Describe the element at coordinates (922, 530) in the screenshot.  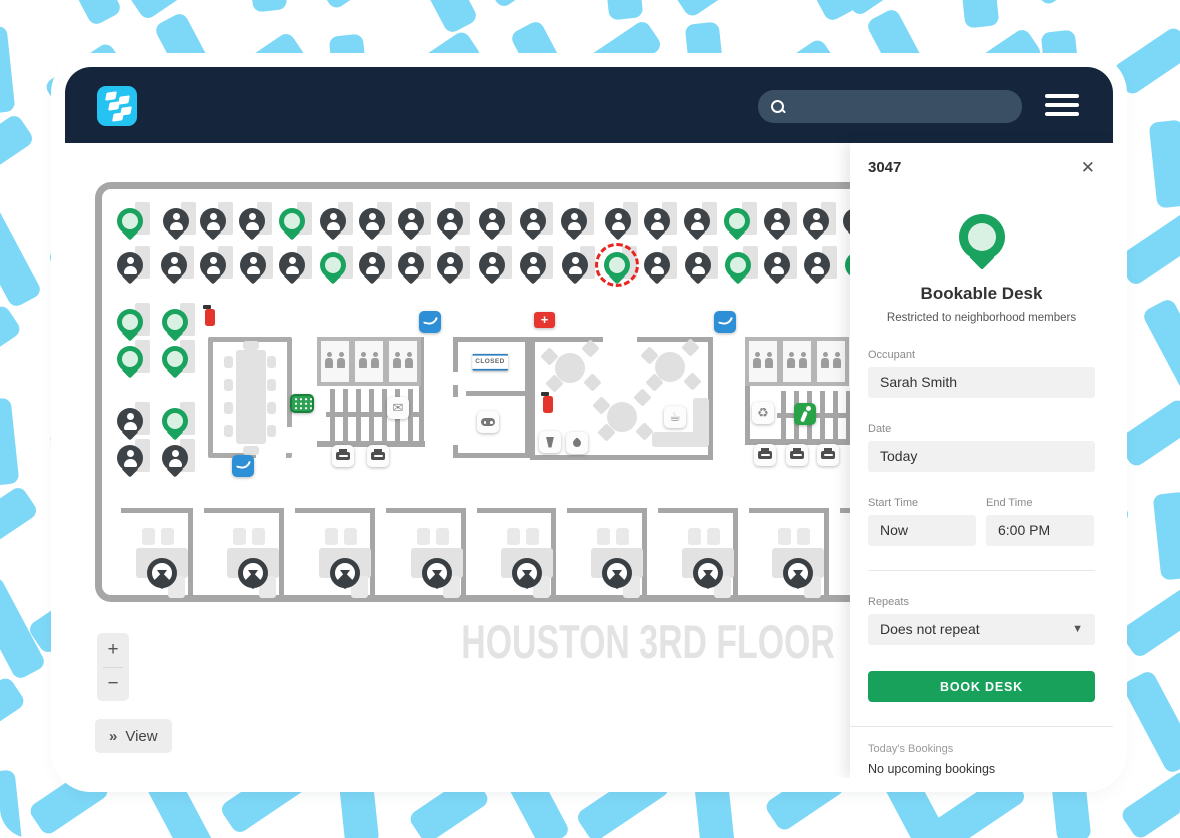
I see `start-time-field: Now` at that location.